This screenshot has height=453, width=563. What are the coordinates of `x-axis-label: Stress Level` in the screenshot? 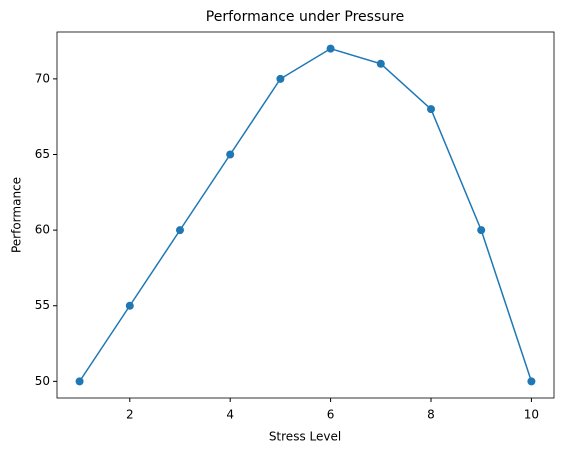 It's located at (305, 437).